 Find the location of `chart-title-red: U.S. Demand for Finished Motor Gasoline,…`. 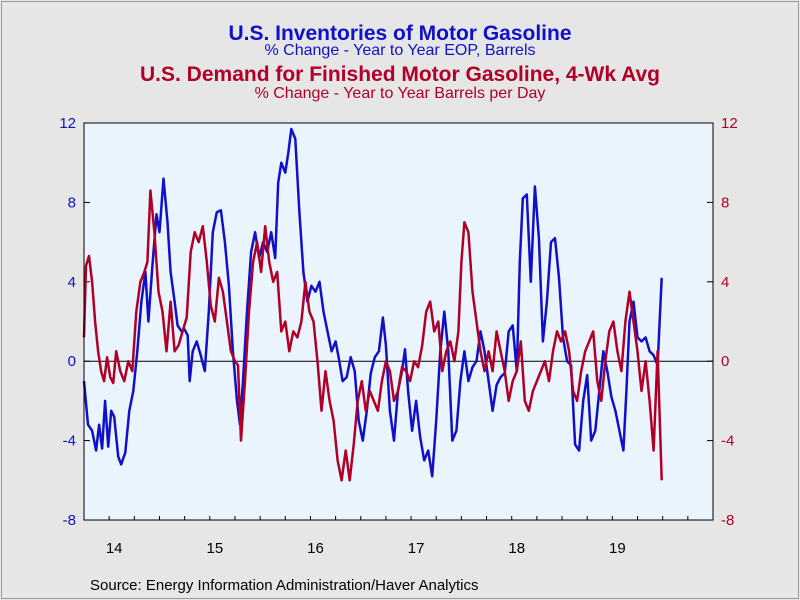

chart-title-red: U.S. Demand for Finished Motor Gasoline,… is located at coordinates (400, 74).